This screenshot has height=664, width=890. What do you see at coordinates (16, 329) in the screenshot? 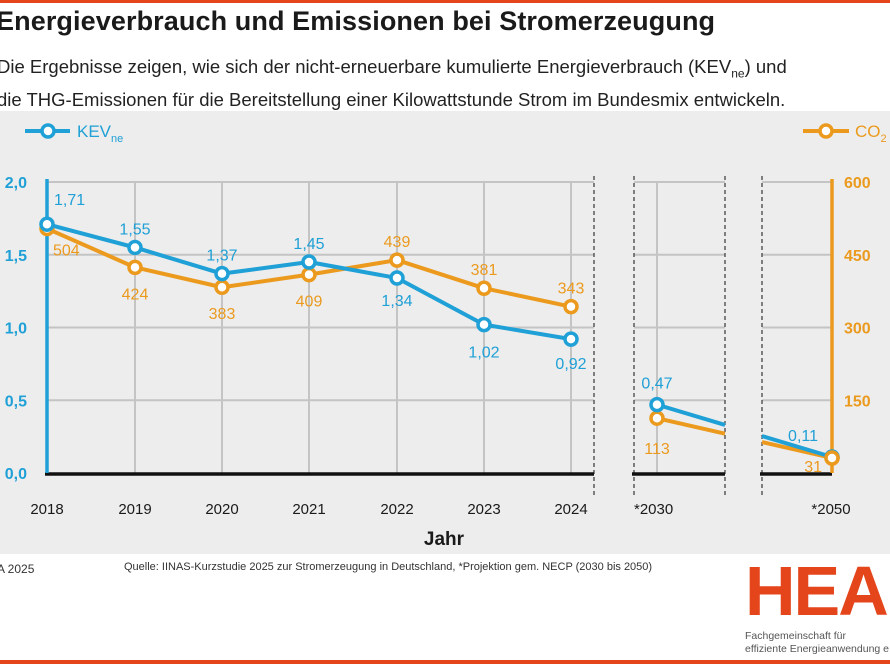
I see `y-left-tick-label: 1,0` at bounding box center [16, 329].